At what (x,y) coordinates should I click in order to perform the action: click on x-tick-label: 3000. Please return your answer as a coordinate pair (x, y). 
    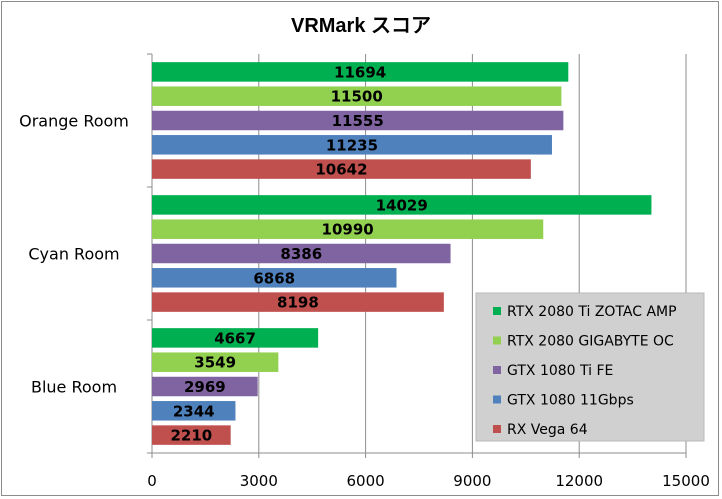
    Looking at the image, I should click on (259, 481).